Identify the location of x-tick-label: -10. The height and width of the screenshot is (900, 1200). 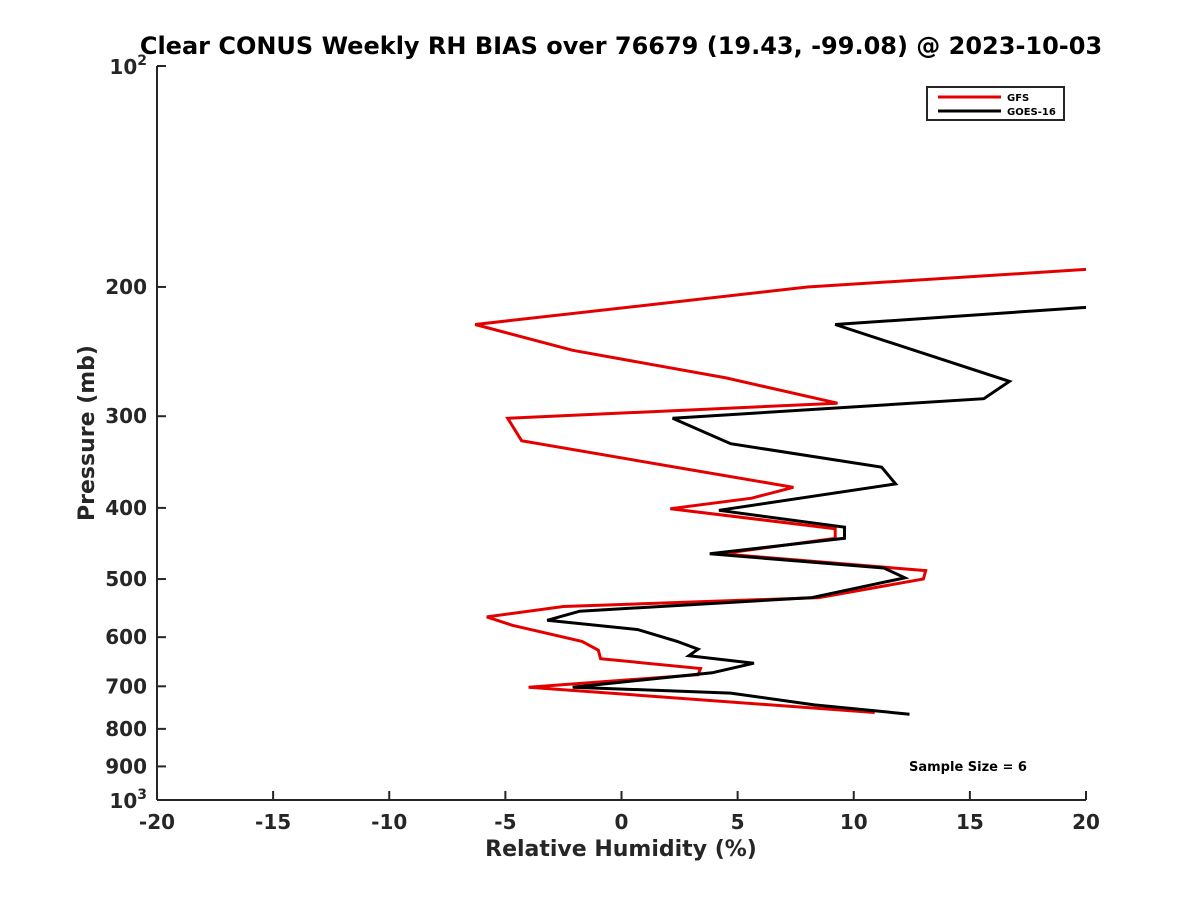
(389, 822).